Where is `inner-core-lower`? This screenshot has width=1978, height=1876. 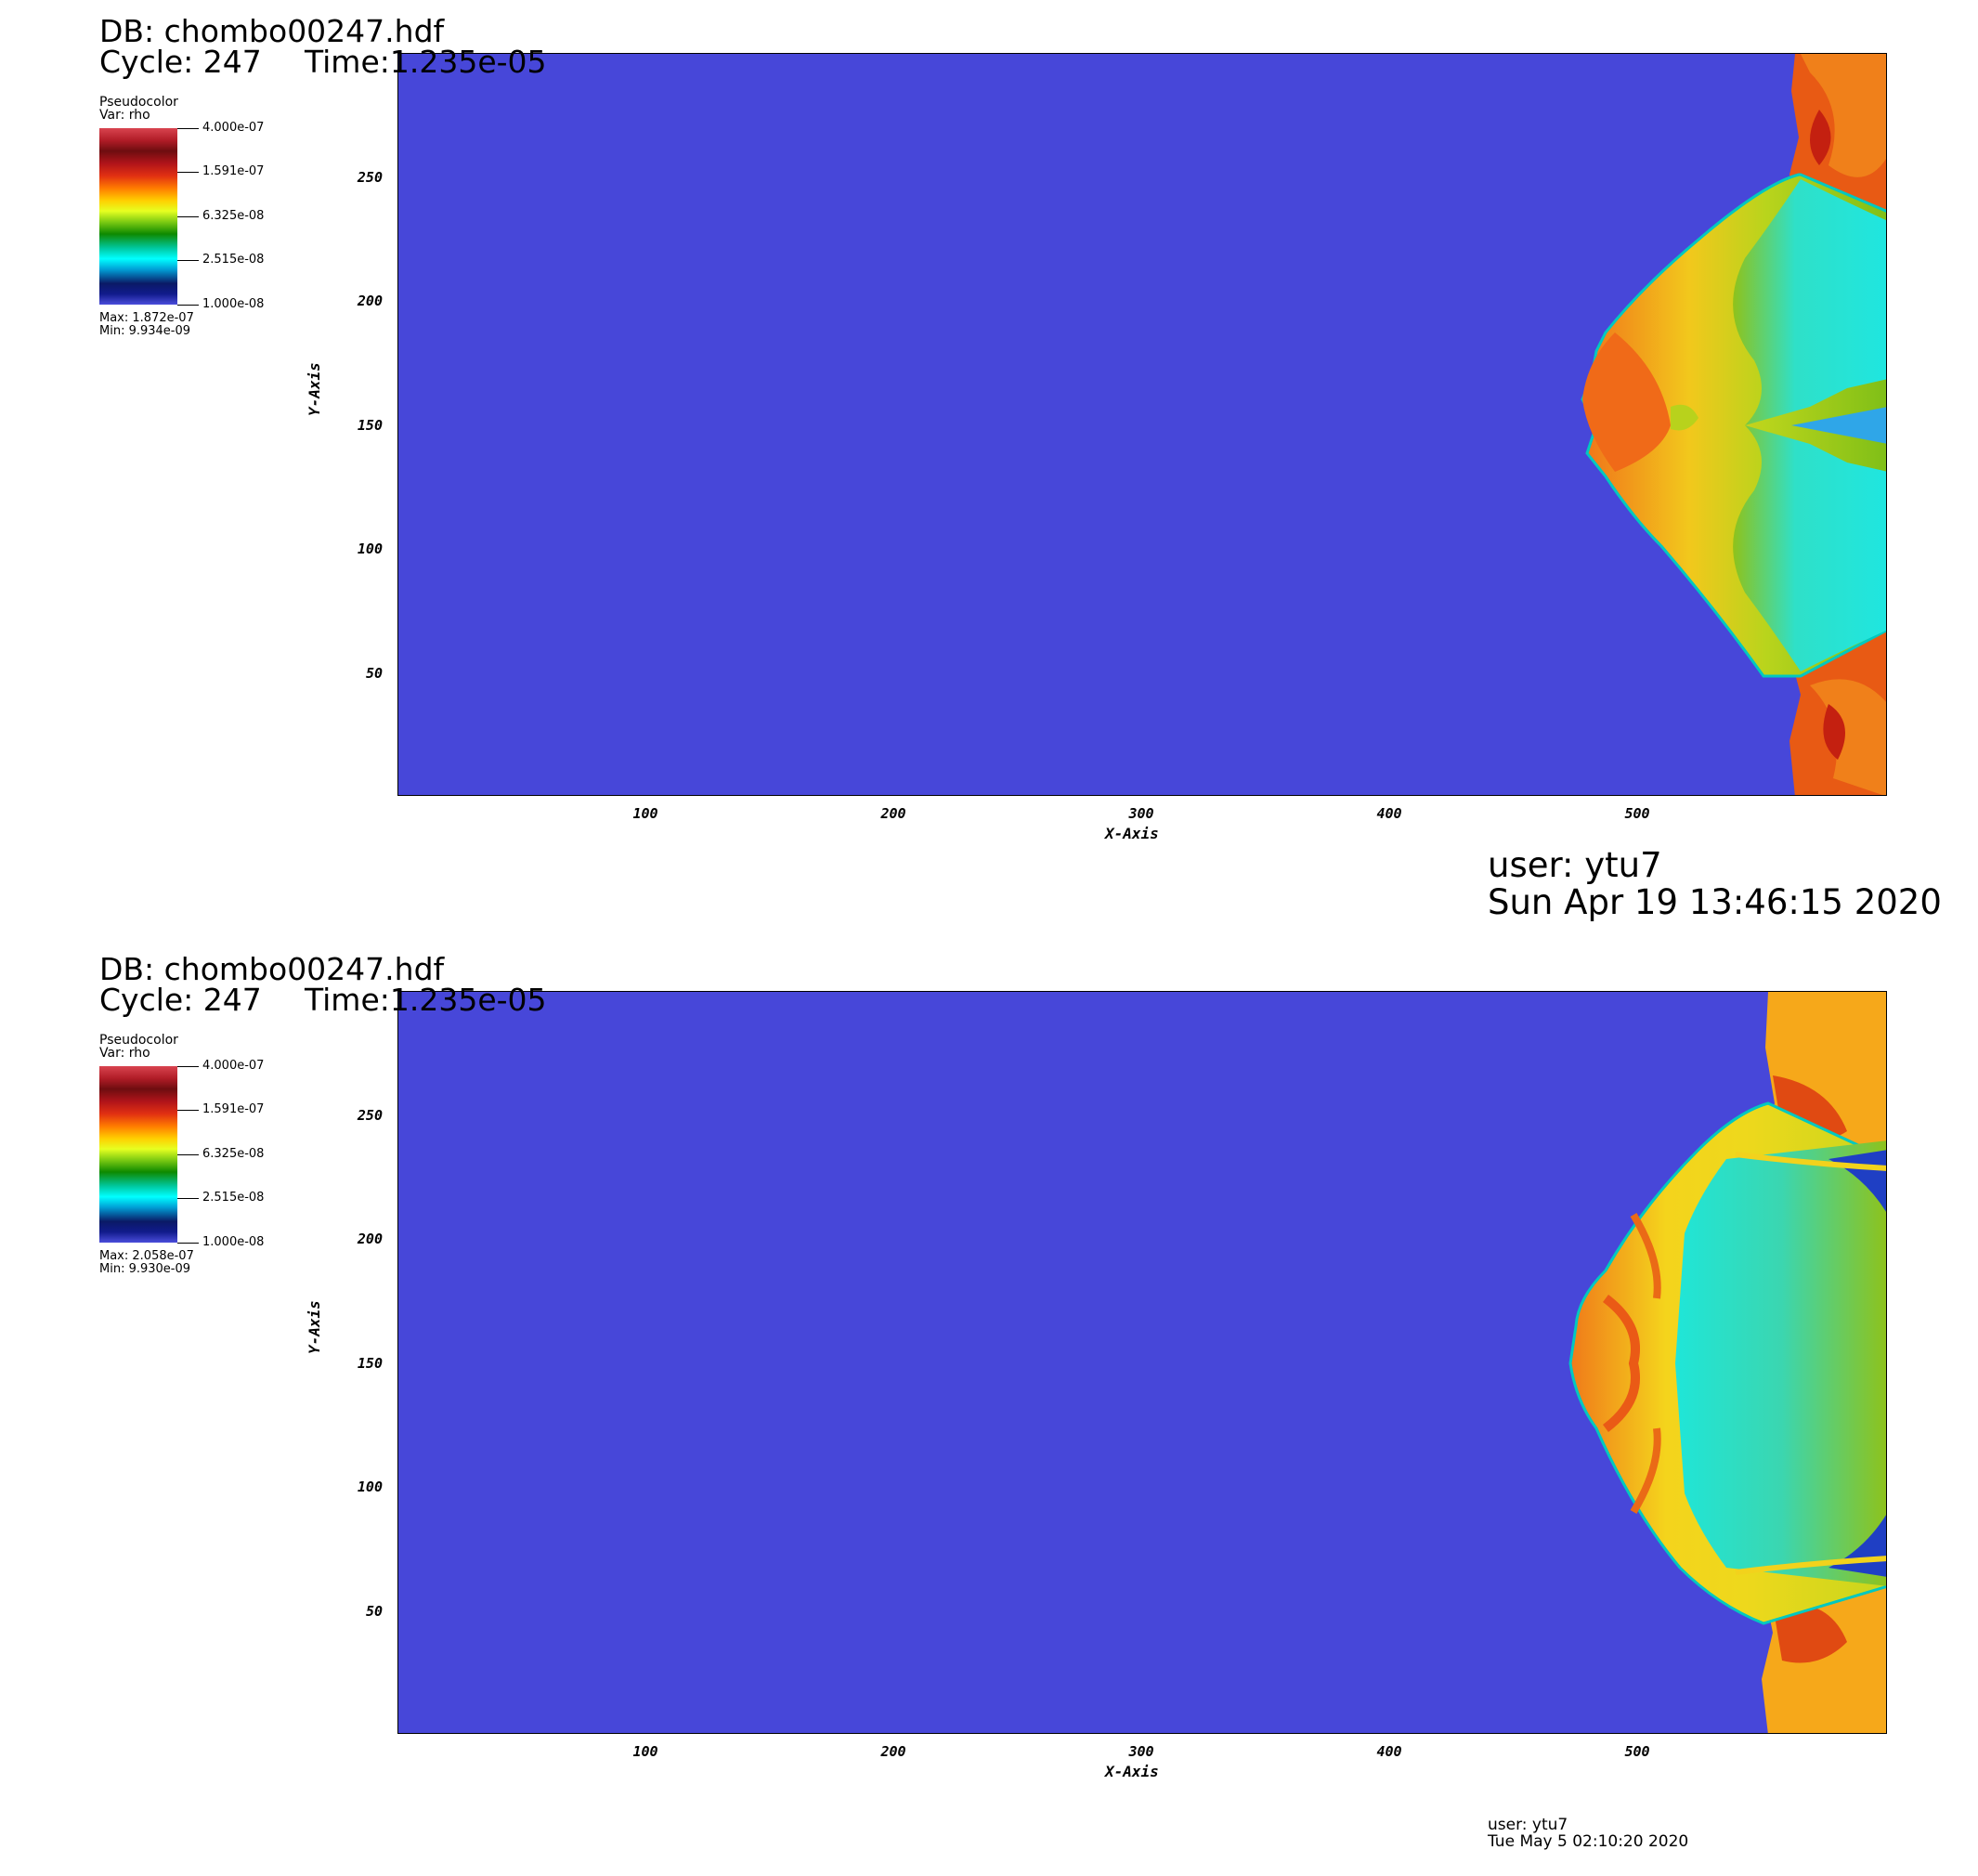 inner-core-lower is located at coordinates (1809, 548).